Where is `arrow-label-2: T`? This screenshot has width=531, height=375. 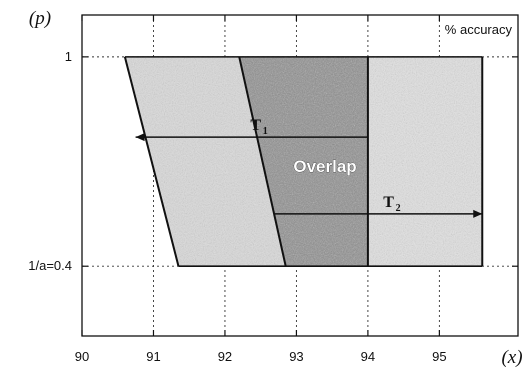
arrow-label-2: T is located at coordinates (388, 202).